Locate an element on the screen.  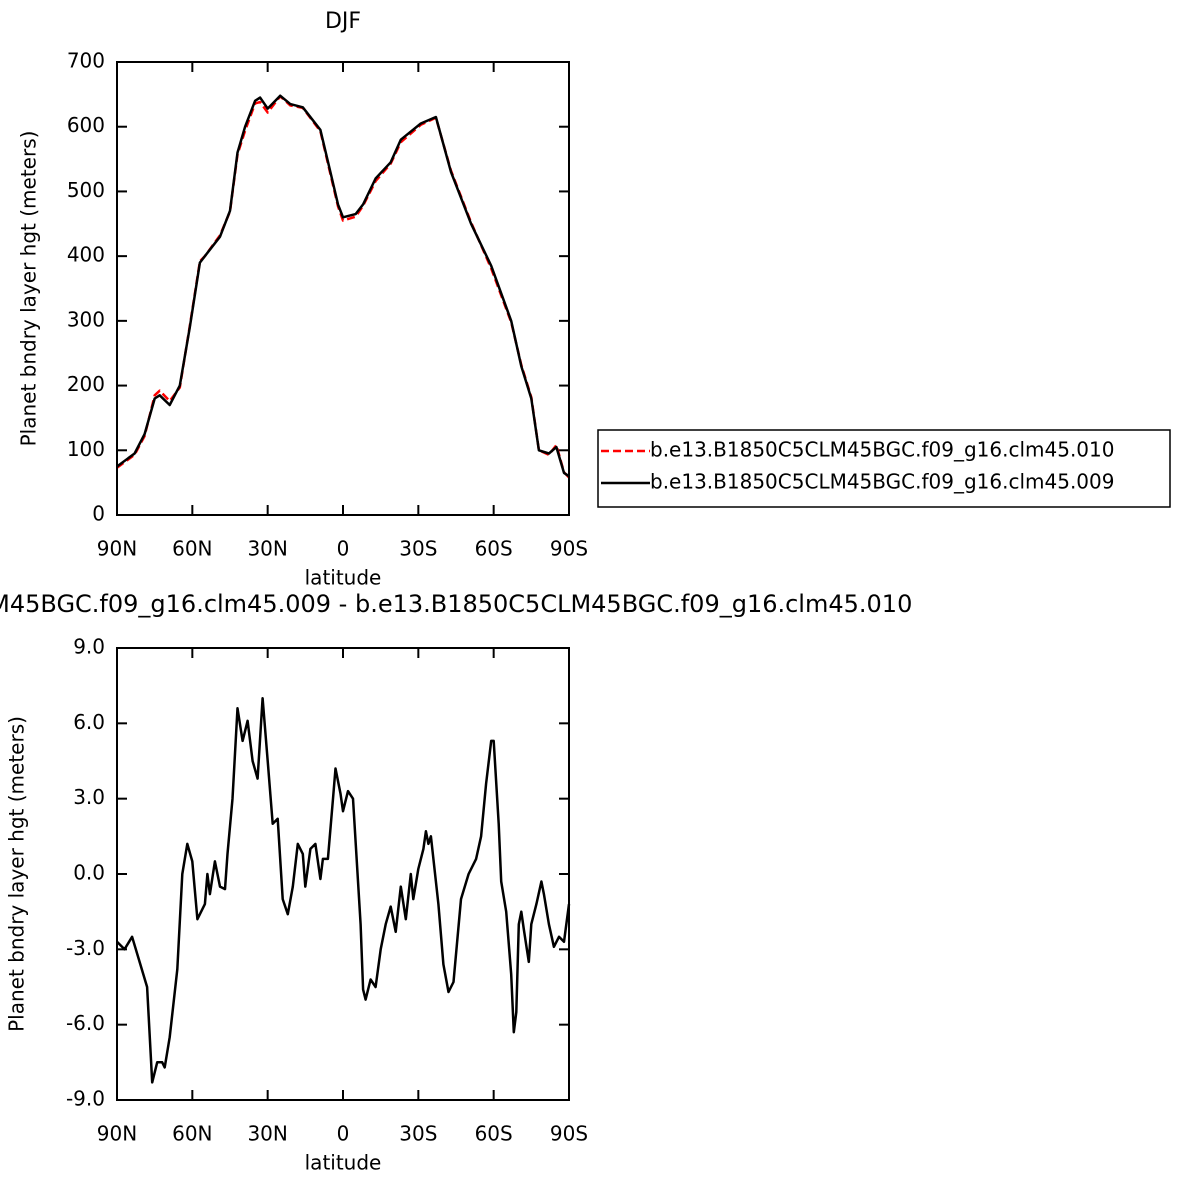
y-tick-label: 3.0 is located at coordinates (89, 797).